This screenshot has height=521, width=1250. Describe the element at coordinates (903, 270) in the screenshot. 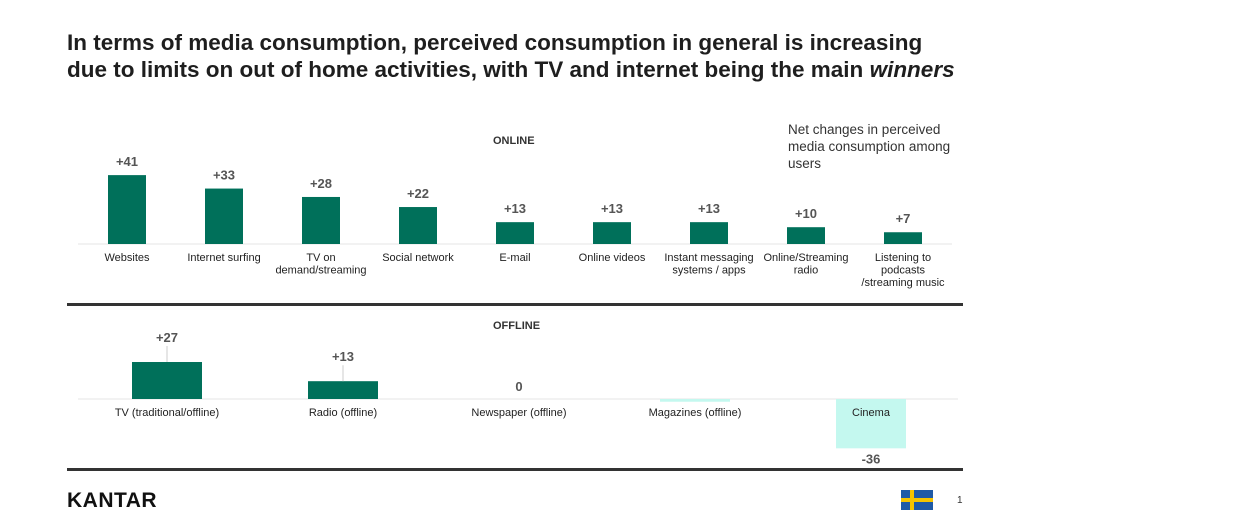

I see `category-label: Listening to podcasts/streaming music` at that location.